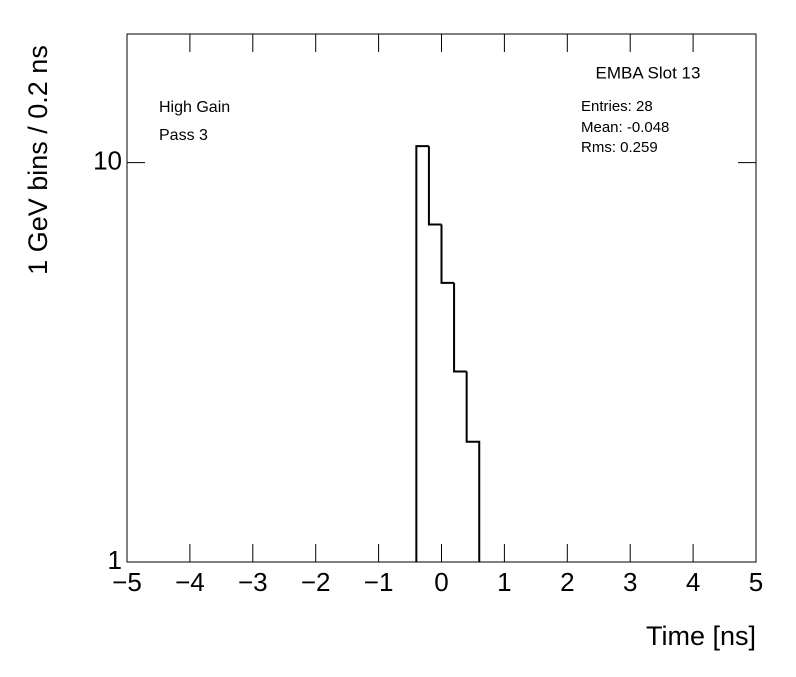 This screenshot has width=796, height=677. What do you see at coordinates (379, 582) in the screenshot?
I see `x-tick-label: −1` at bounding box center [379, 582].